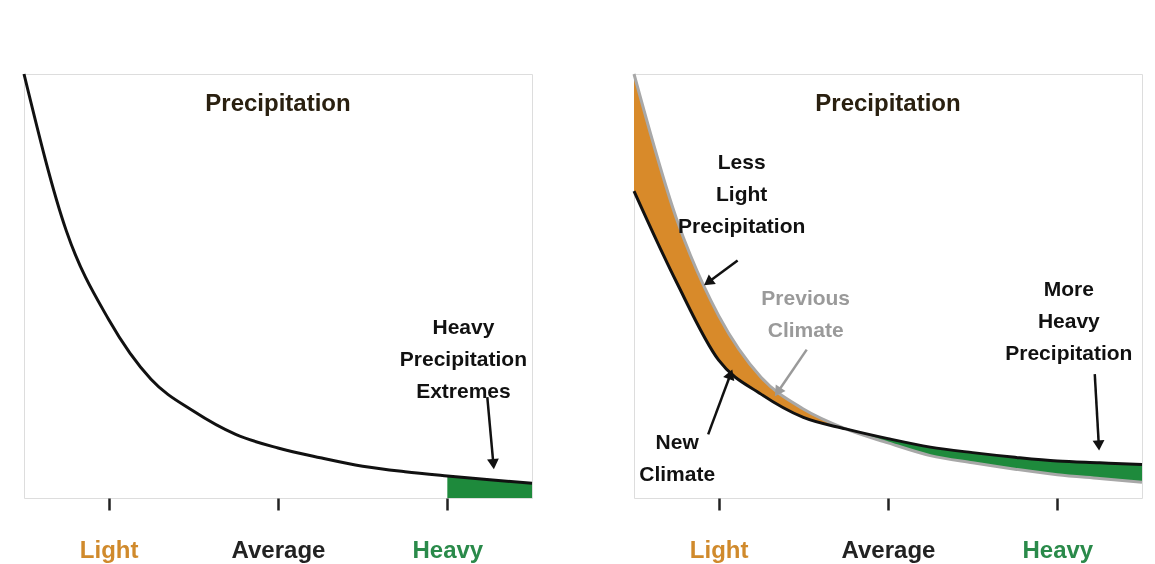 This screenshot has height=564, width=1155. I want to click on annotation: Previous Climate, so click(806, 313).